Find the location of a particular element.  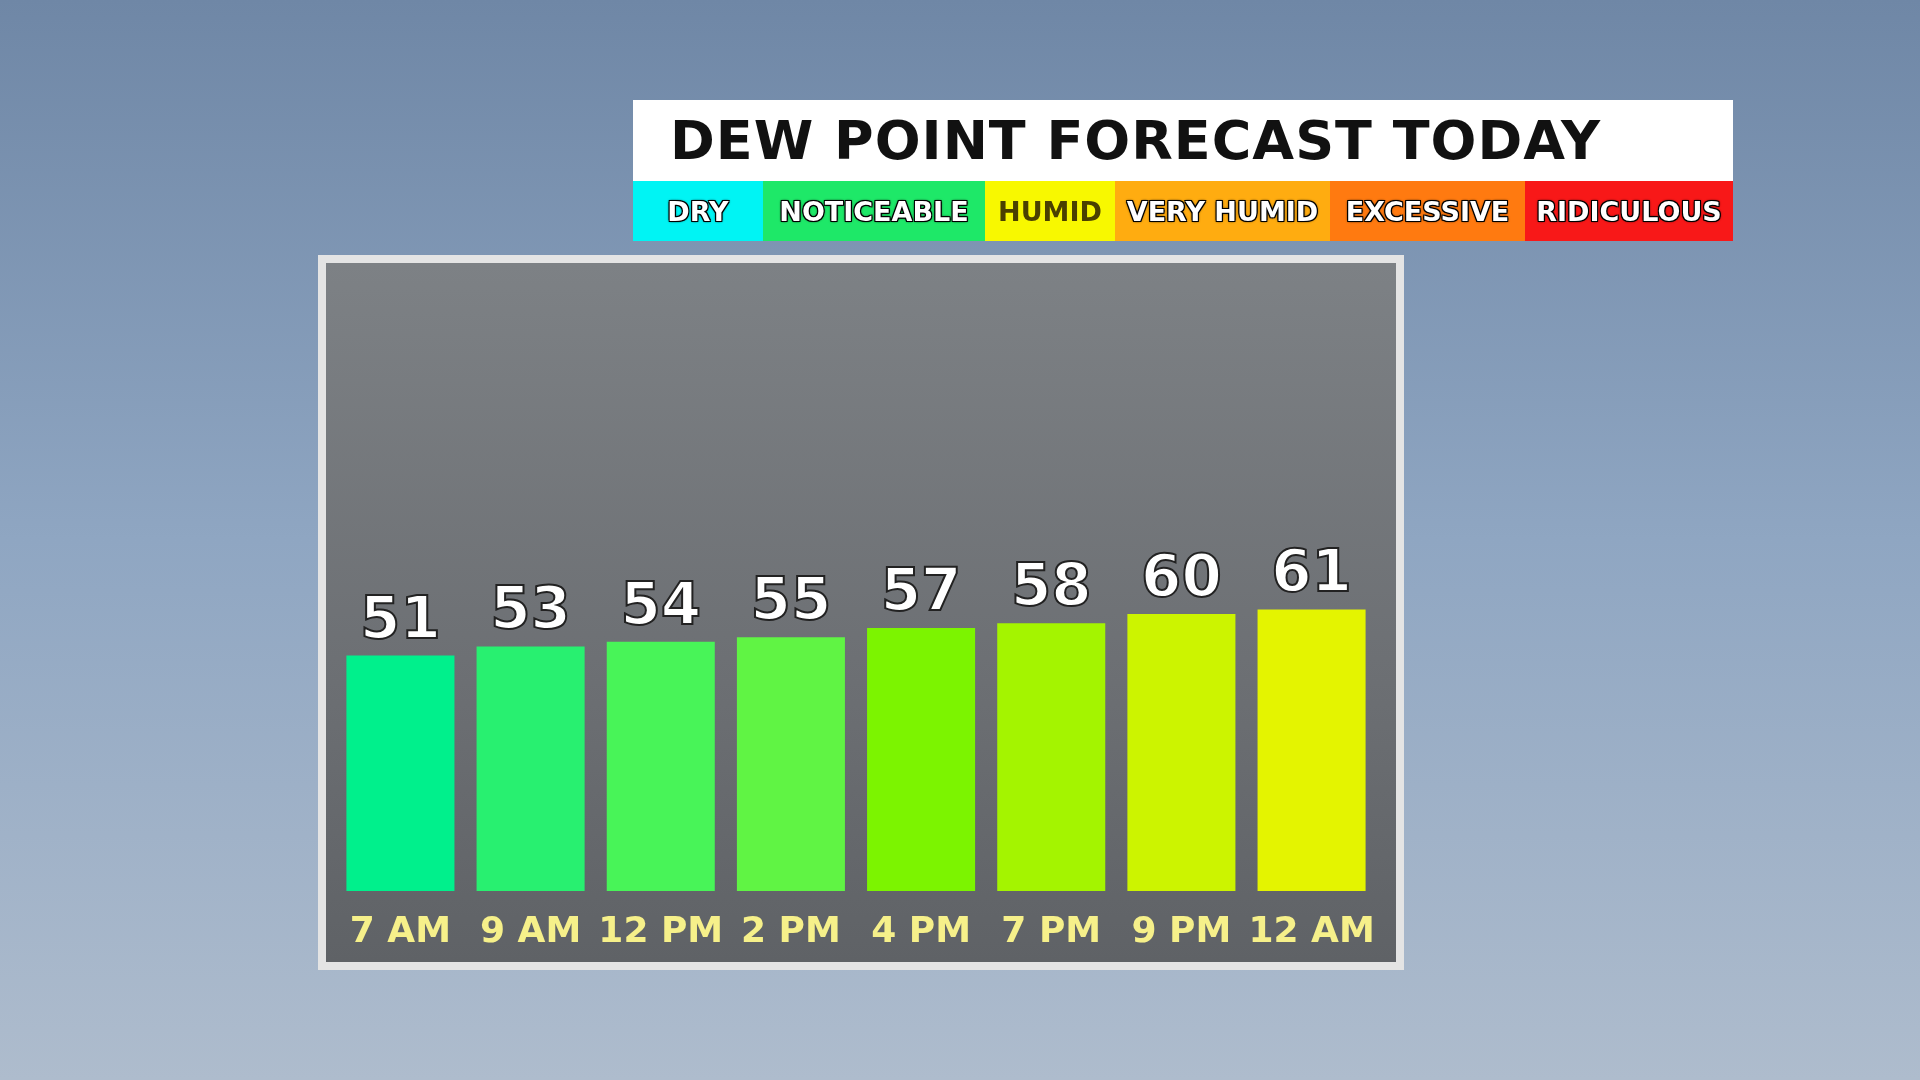

x-tick-label: 12 PM is located at coordinates (661, 929).